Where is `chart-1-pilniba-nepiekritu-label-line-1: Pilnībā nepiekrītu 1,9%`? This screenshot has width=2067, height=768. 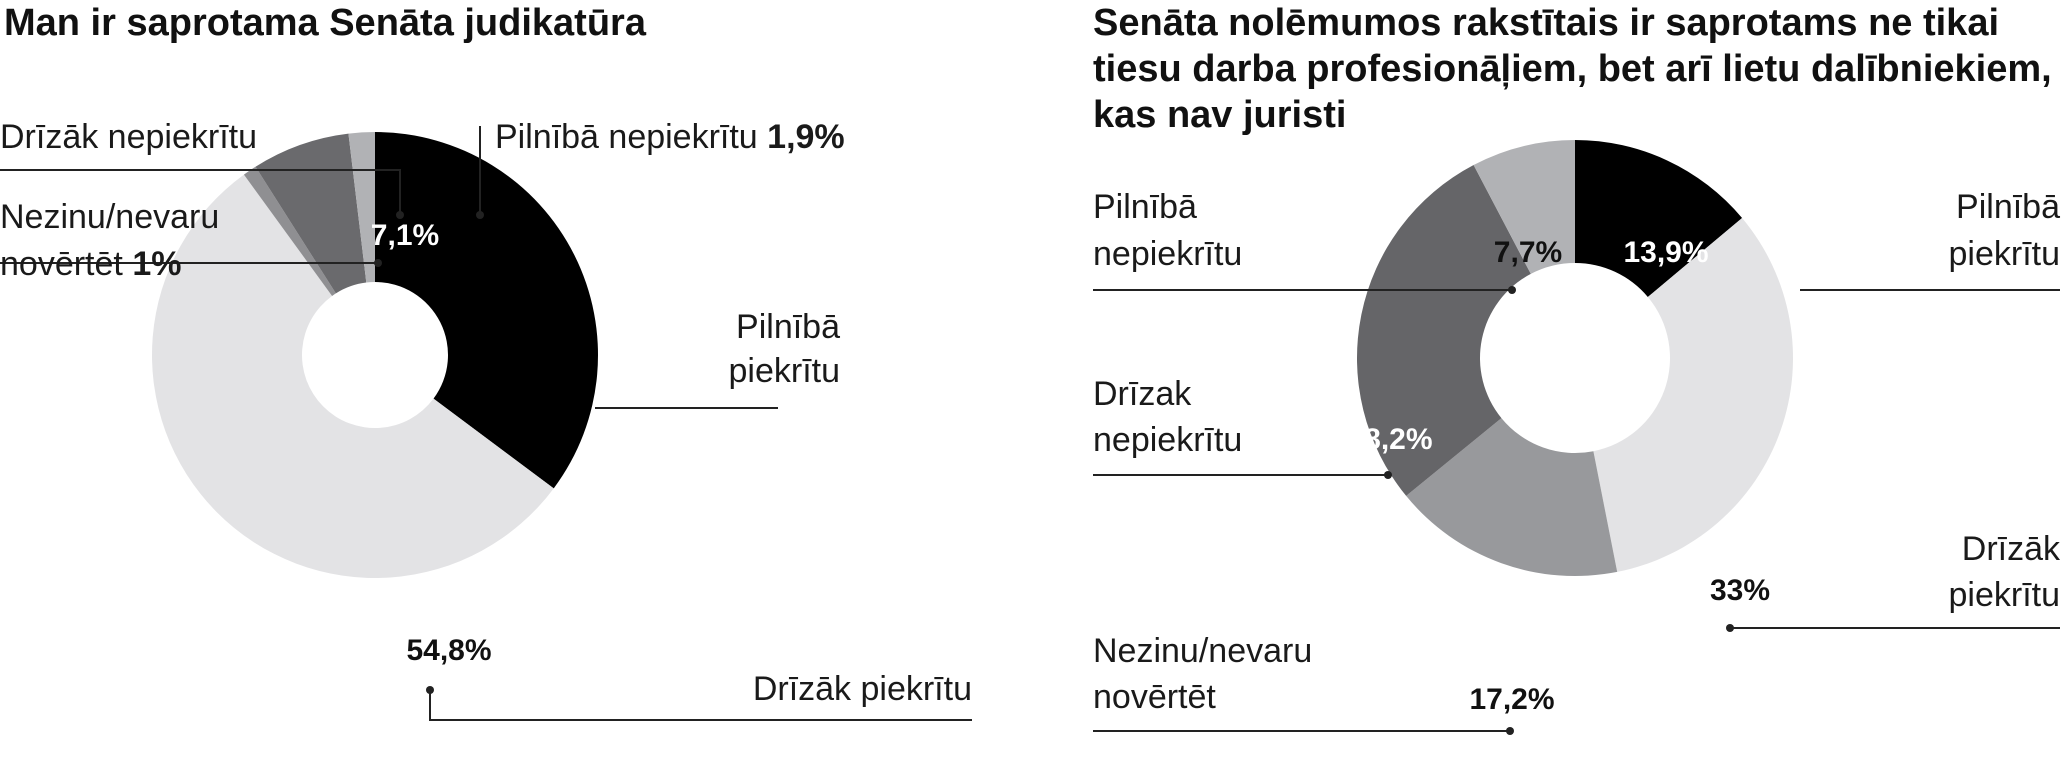
chart-1-pilniba-nepiekritu-label-line-1: Pilnībā nepiekrītu 1,9% is located at coordinates (670, 137).